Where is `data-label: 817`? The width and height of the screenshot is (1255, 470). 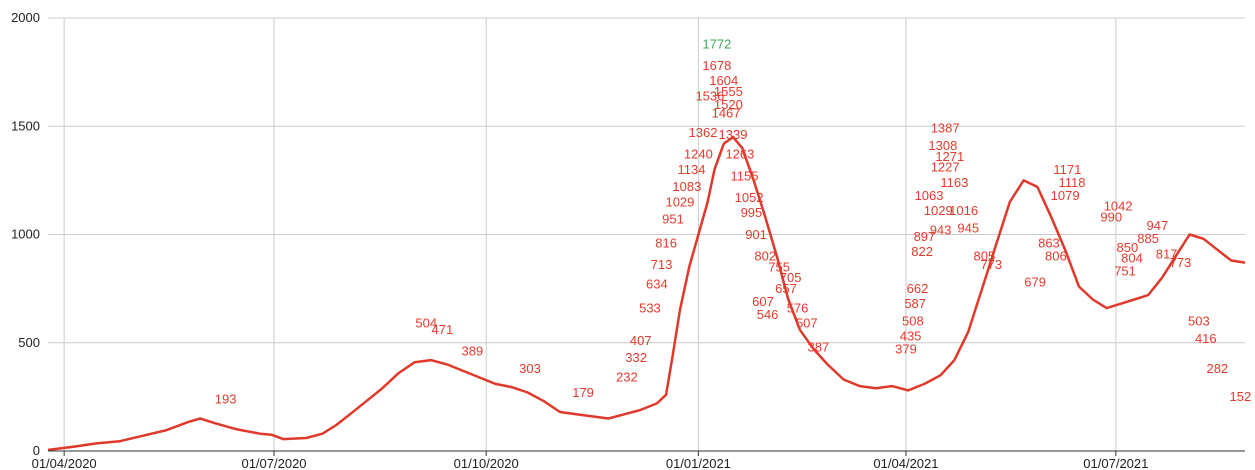 data-label: 817 is located at coordinates (1167, 253).